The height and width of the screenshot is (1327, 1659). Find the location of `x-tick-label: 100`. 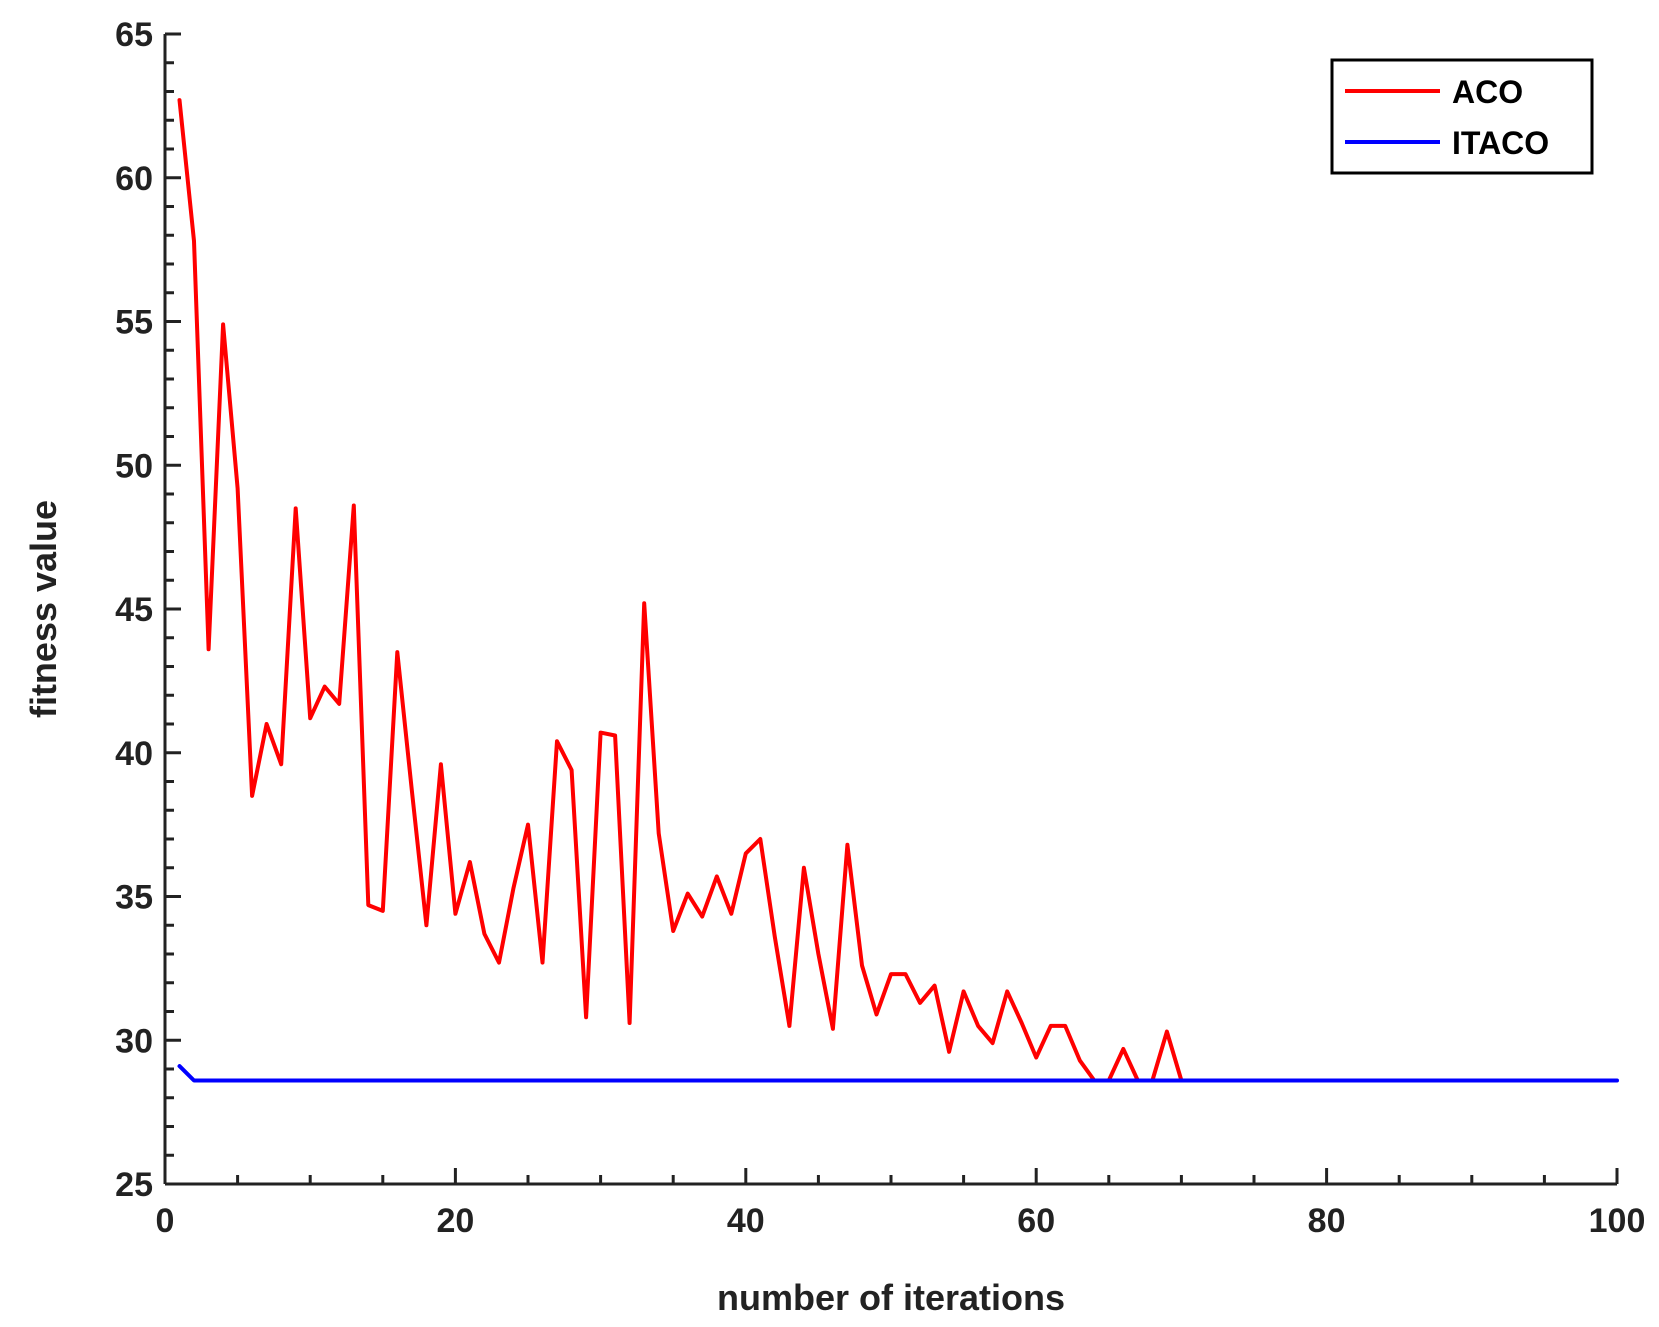

x-tick-label: 100 is located at coordinates (1617, 1221).